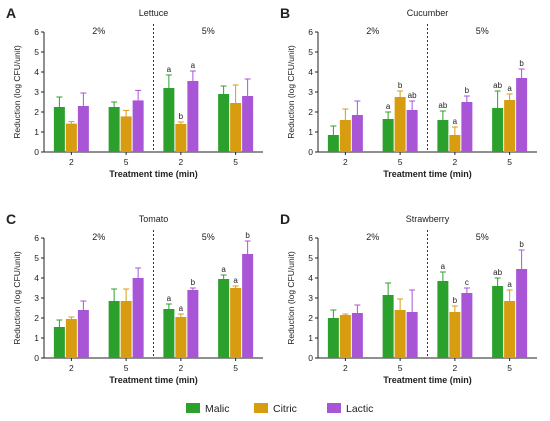 The height and width of the screenshot is (421, 550). Describe the element at coordinates (154, 219) in the screenshot. I see `panel-title: Tomato` at that location.